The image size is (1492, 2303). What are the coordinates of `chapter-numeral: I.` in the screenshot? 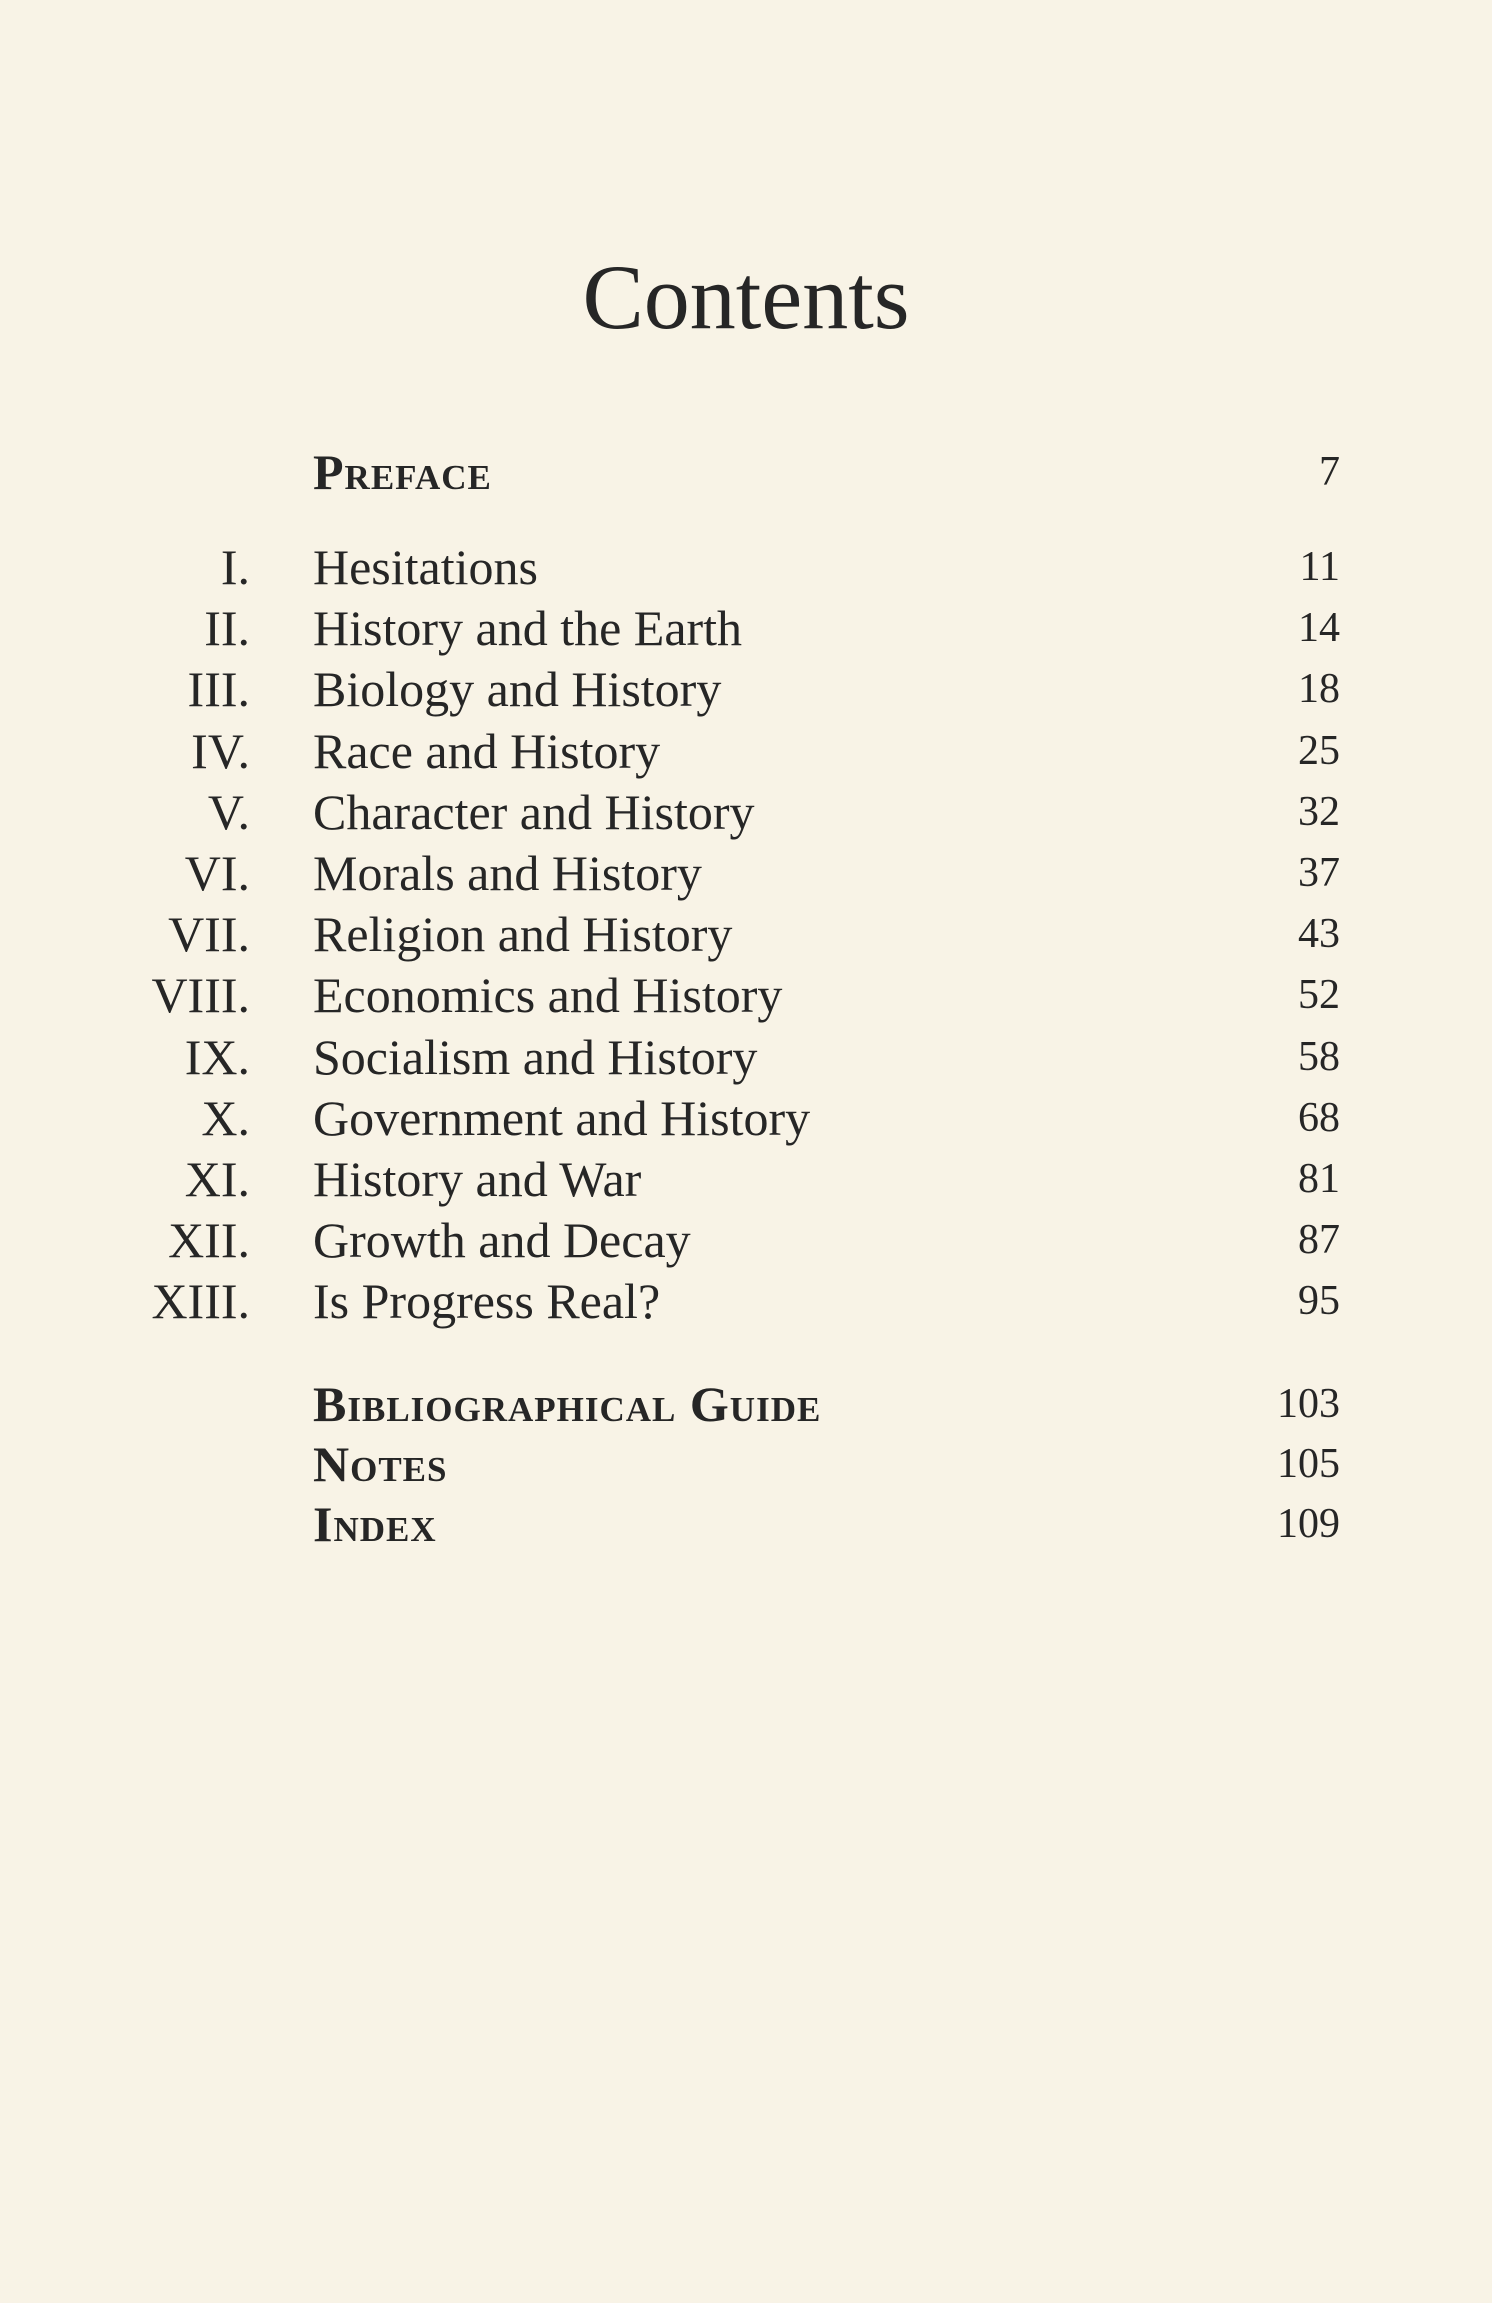 It's located at (235, 567).